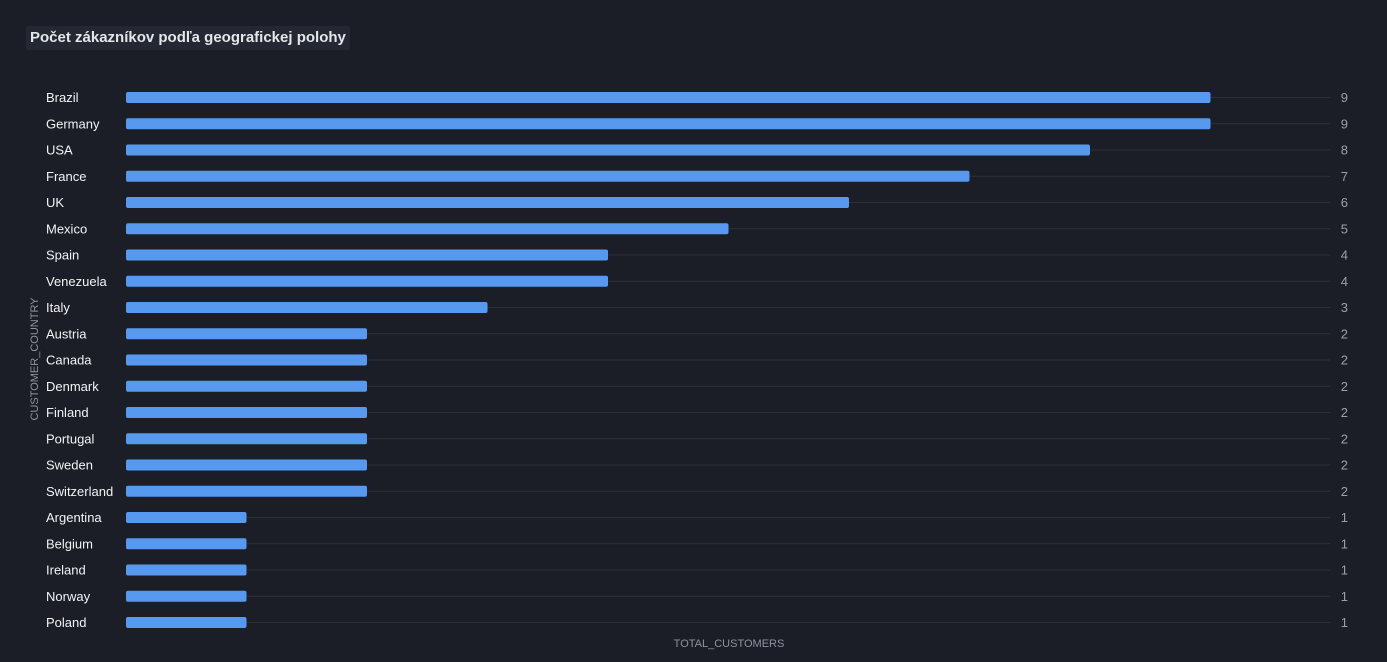 The image size is (1387, 662). I want to click on bar-venezuela, so click(367, 281).